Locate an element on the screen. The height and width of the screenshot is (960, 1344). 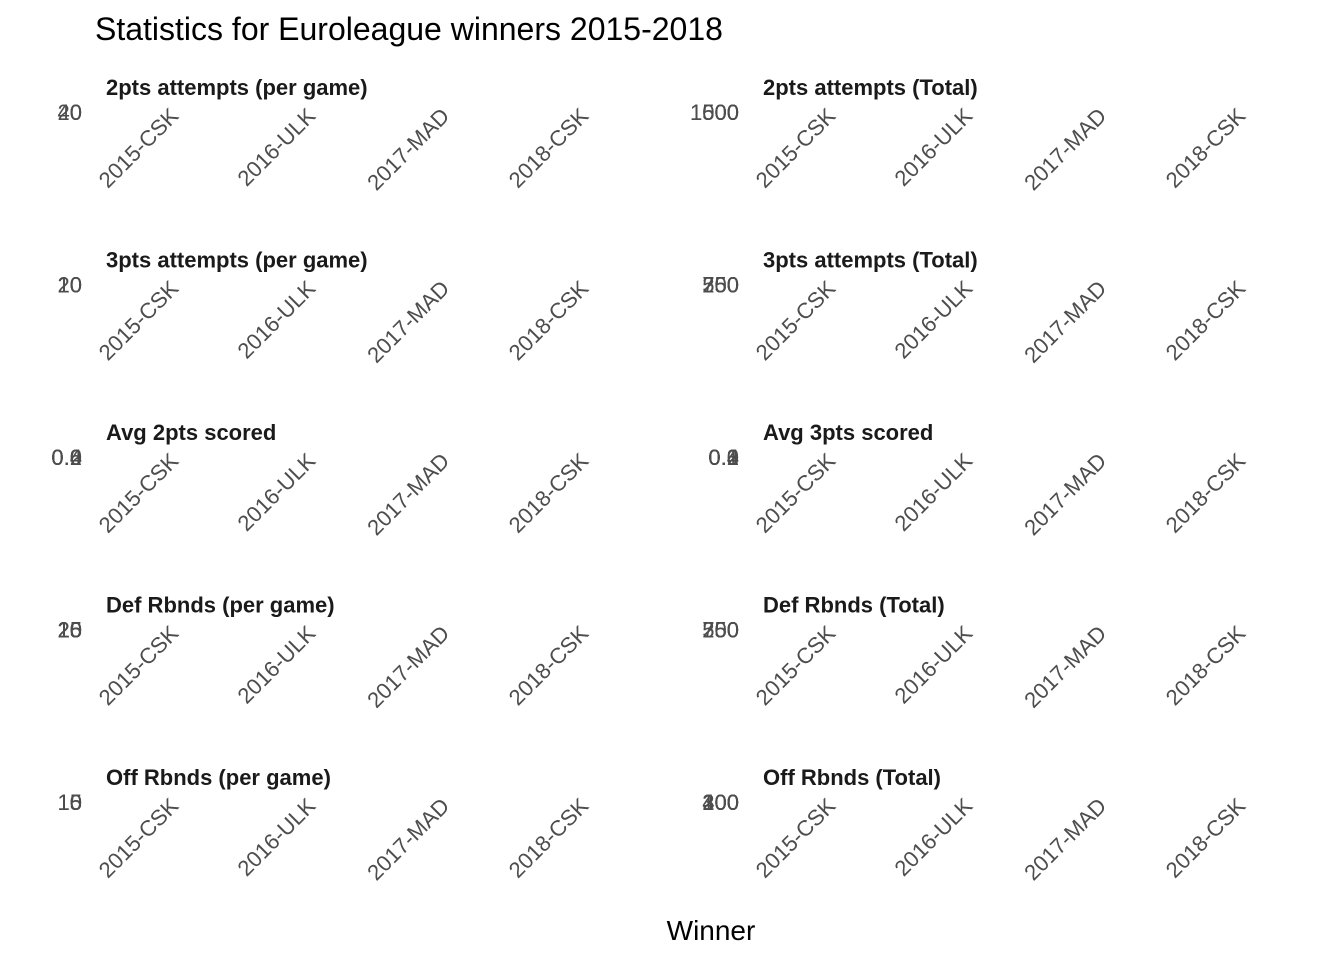
panel-title: Def Rbnds (per game) is located at coordinates (220, 605).